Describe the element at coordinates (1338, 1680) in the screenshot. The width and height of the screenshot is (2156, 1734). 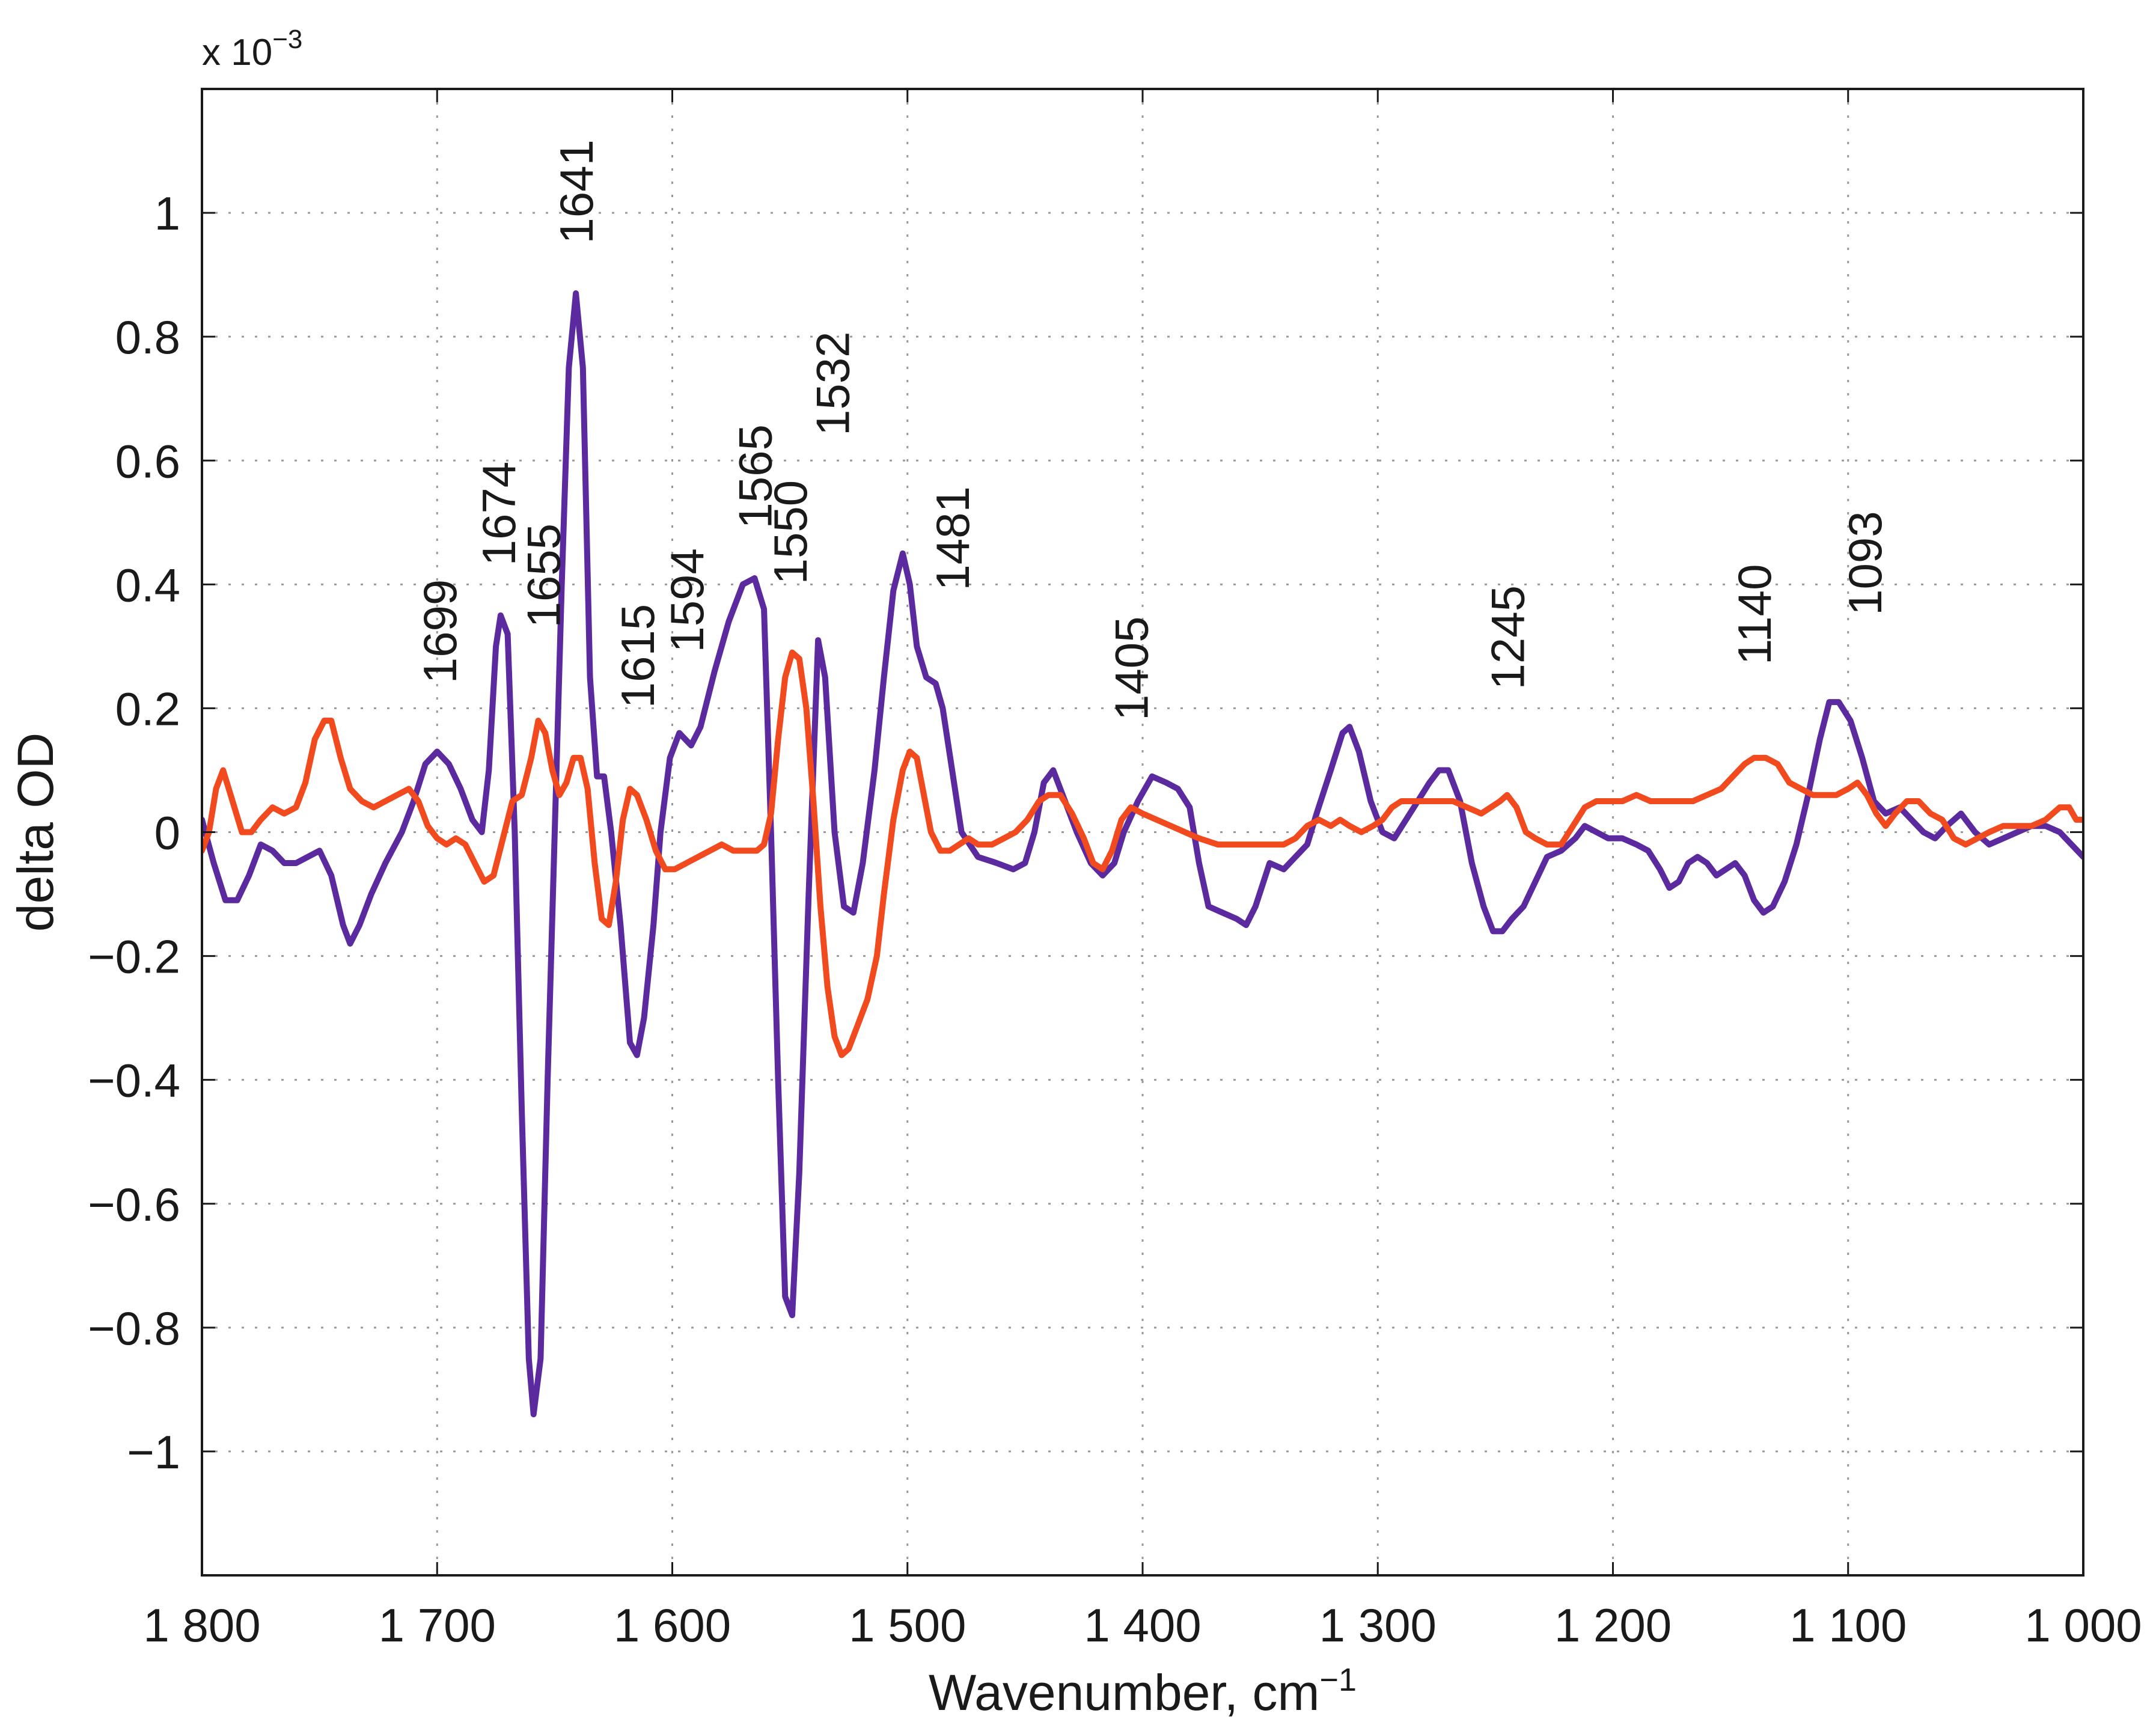
I see `x-axis-label-unit-exponent: −1` at that location.